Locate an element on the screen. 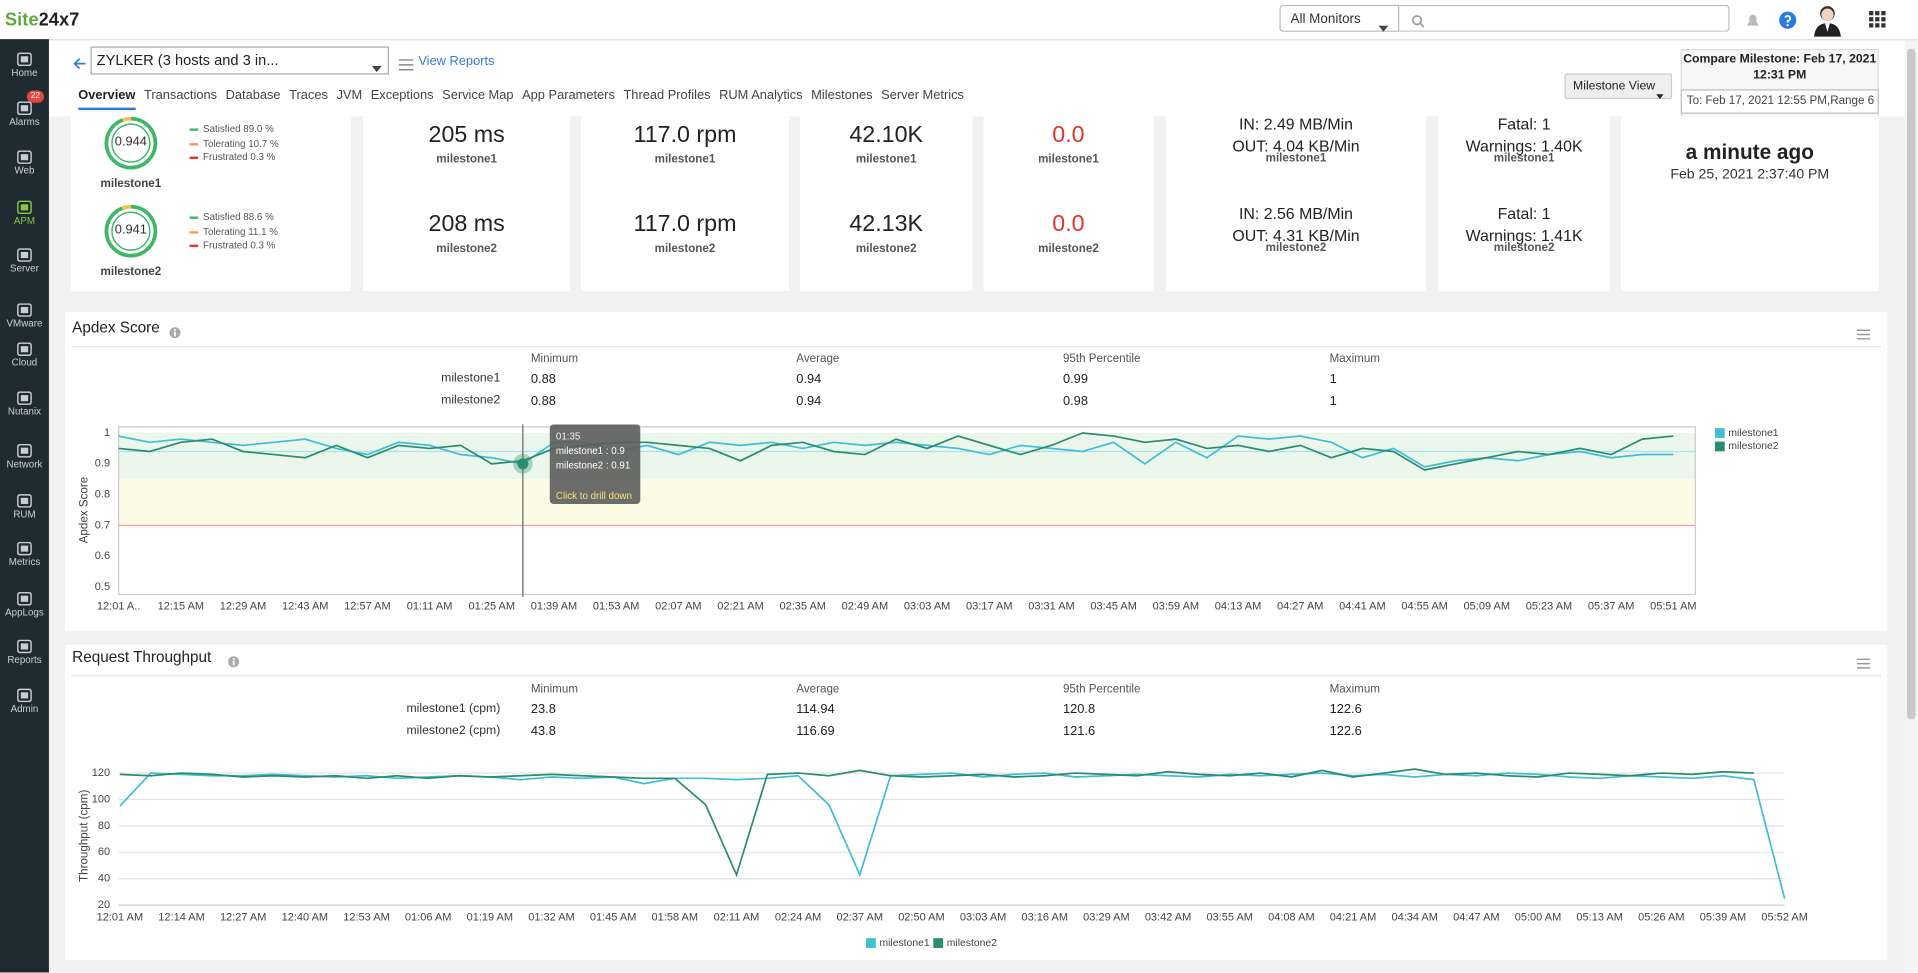 This screenshot has width=1918, height=973. x-tick-label: 03:59 AM is located at coordinates (1176, 607).